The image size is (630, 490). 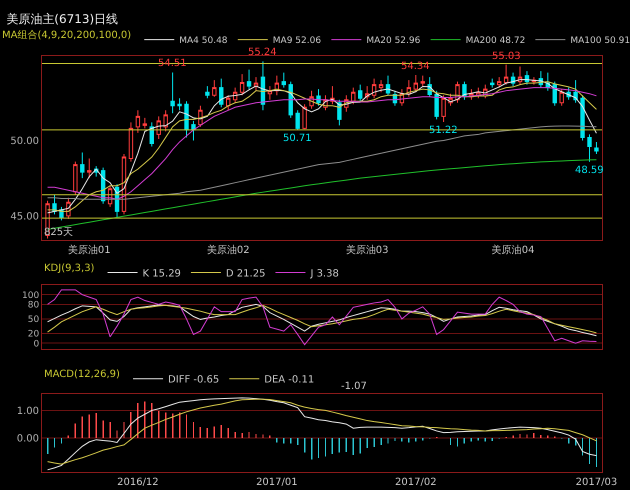 I want to click on chart-title: 美原油主(6713)日线, so click(x=62, y=19).